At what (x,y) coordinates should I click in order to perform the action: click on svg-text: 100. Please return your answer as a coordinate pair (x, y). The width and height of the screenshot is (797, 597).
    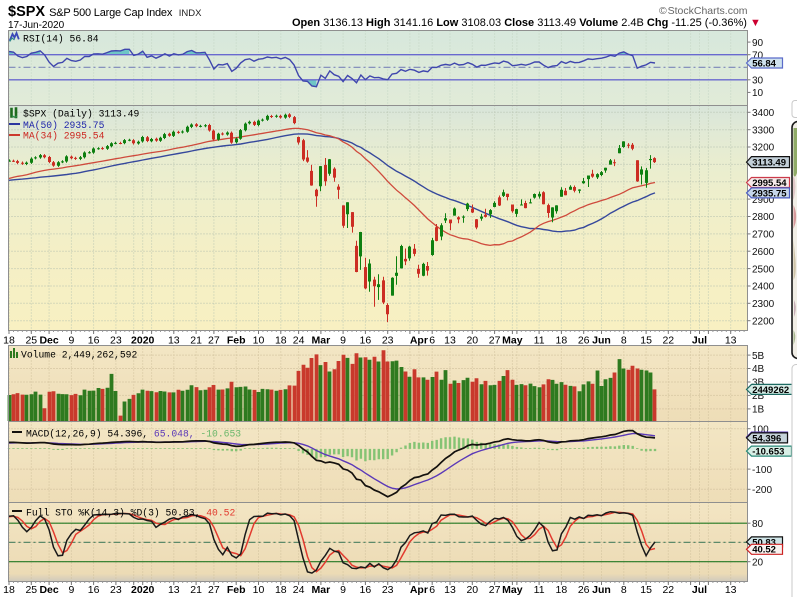
    Looking at the image, I should click on (760, 429).